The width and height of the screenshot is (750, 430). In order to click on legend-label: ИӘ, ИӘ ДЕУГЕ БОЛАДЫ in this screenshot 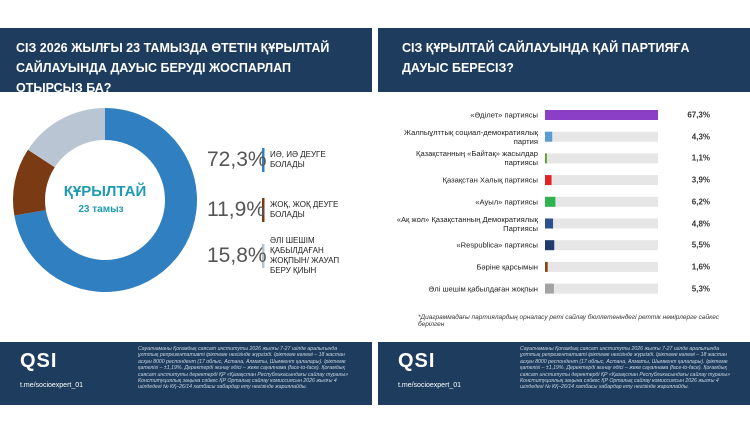, I will do `click(298, 159)`.